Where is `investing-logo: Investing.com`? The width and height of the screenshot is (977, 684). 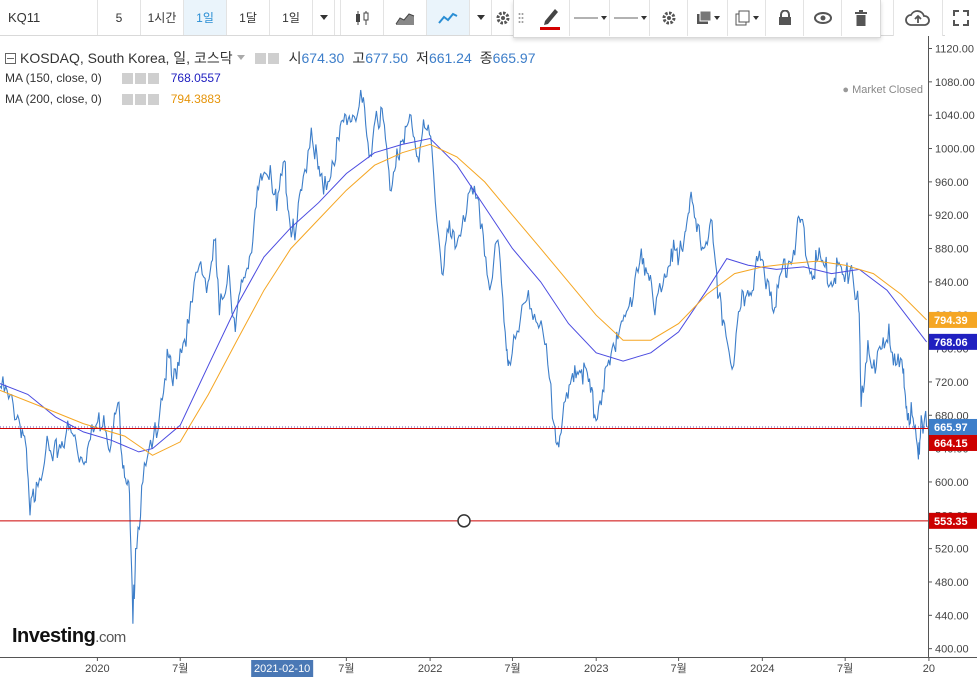
investing-logo: Investing.com is located at coordinates (69, 636).